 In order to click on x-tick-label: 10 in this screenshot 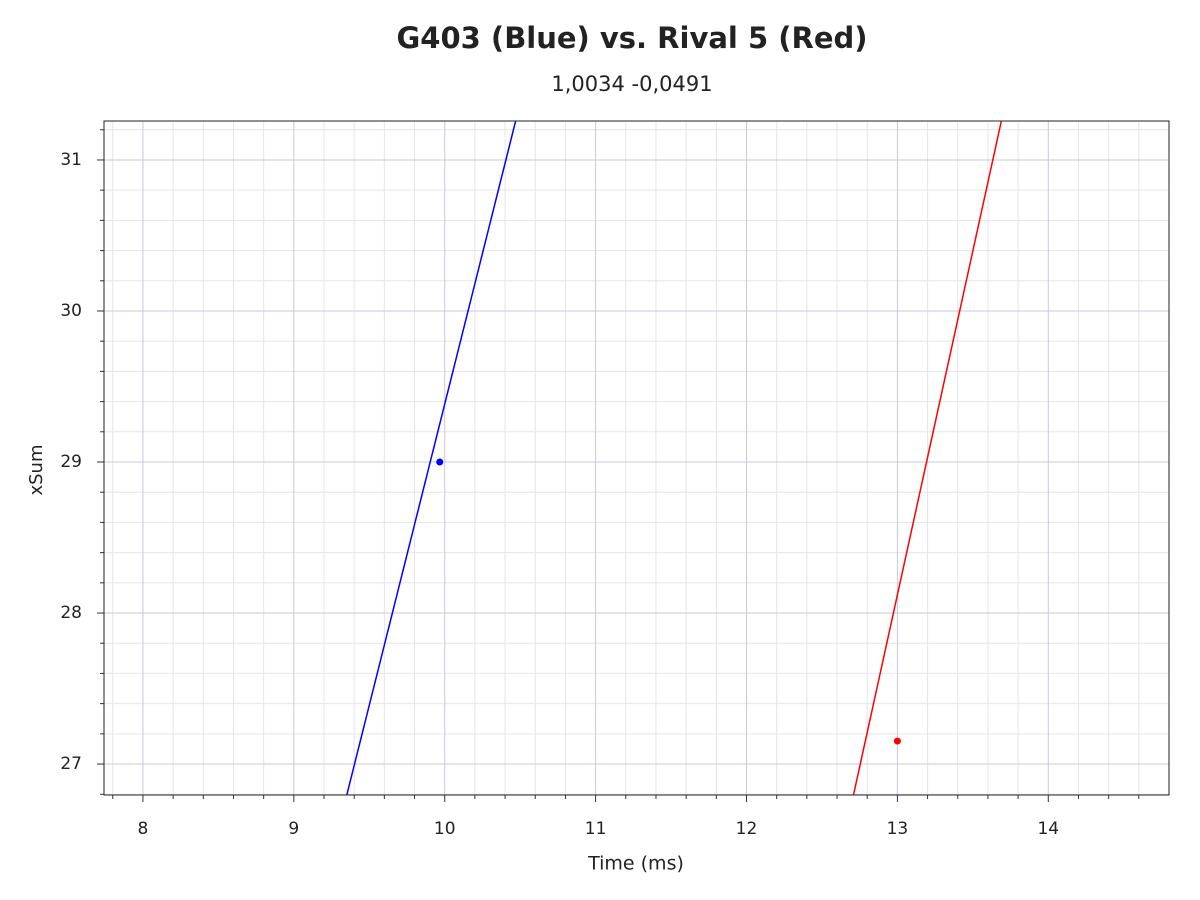, I will do `click(445, 829)`.